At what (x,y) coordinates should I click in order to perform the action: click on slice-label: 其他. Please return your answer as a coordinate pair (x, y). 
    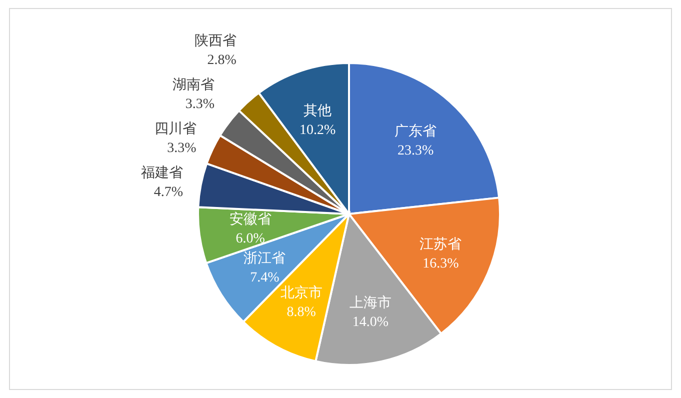
    Looking at the image, I should click on (318, 110).